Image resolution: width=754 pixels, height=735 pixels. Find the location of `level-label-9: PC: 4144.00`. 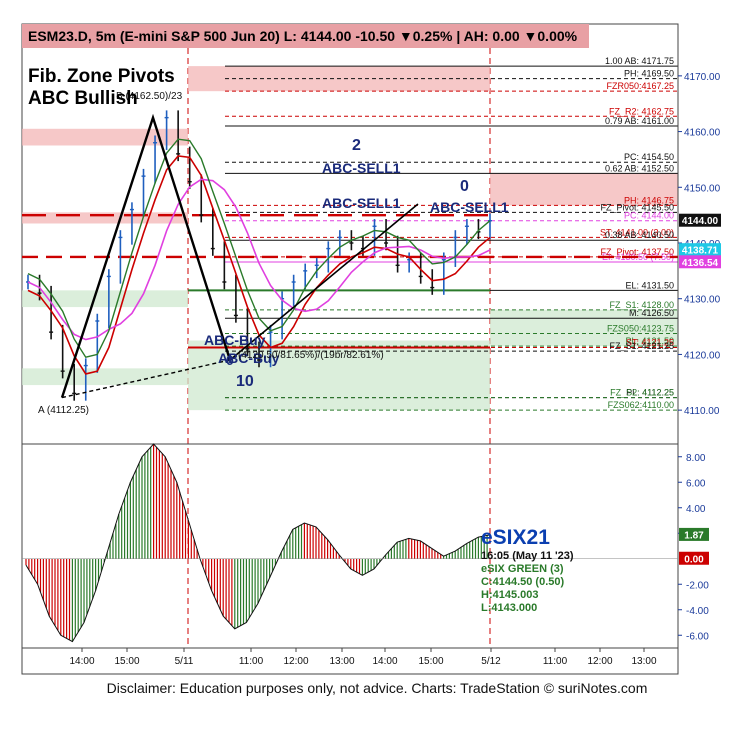

level-label-9: PC: 4144.00 is located at coordinates (649, 216).